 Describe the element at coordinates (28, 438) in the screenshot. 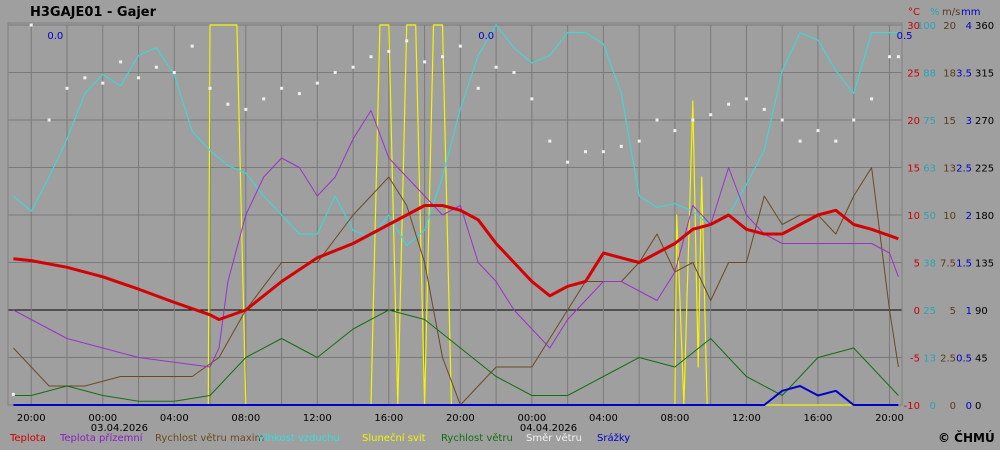

I see `legend-item: Teplota` at that location.